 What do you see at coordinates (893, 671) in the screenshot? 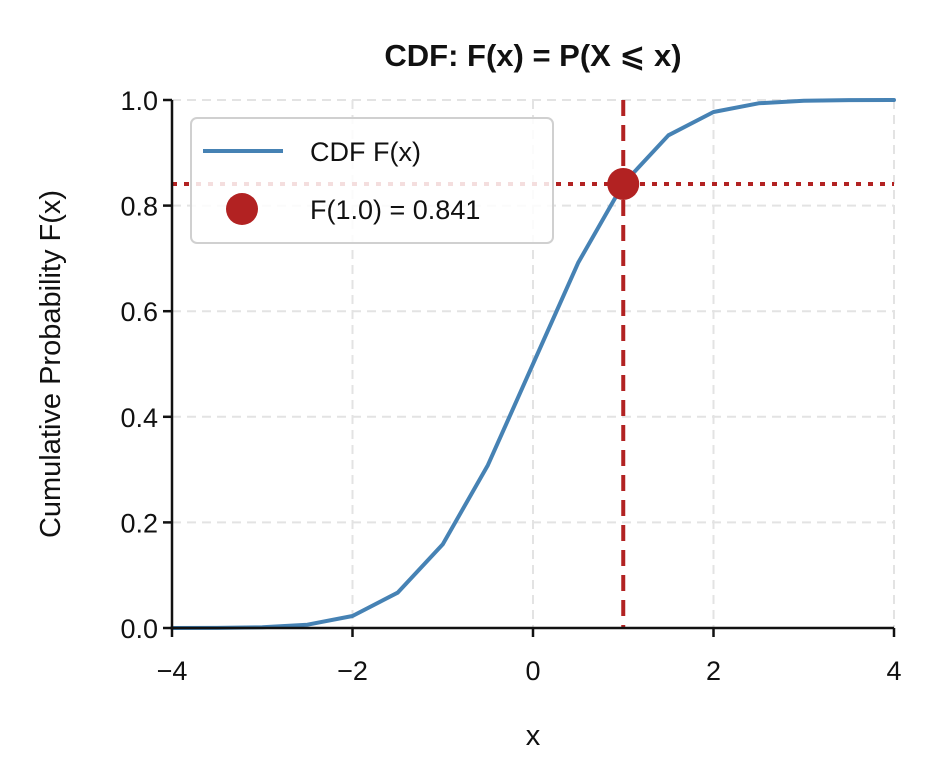
I see `x-tick-label: 4` at bounding box center [893, 671].